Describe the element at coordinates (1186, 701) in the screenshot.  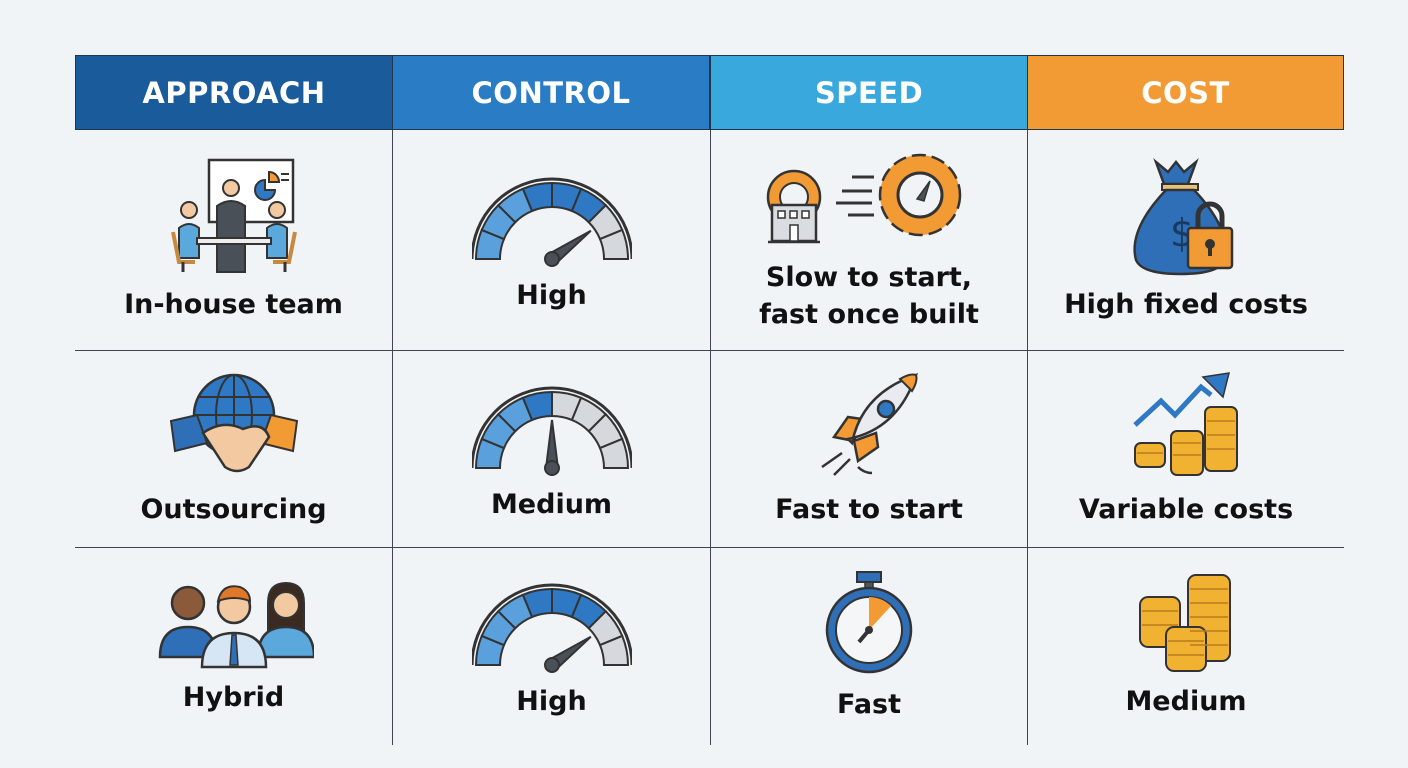
I see `cost-label: Medium` at that location.